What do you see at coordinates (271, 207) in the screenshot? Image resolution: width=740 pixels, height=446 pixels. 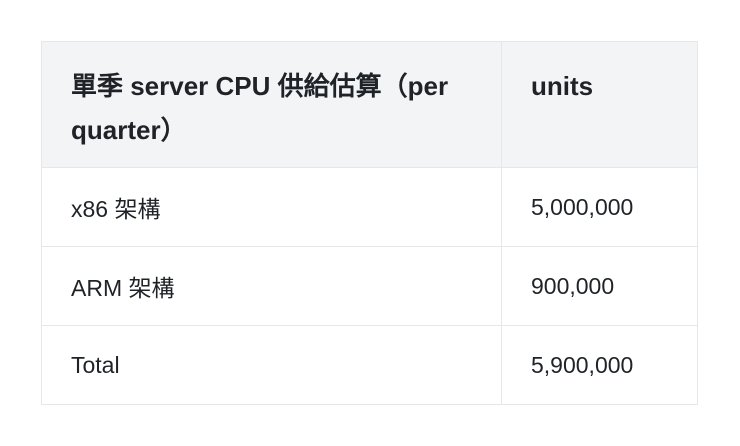 I see `row-label: x86 架構` at bounding box center [271, 207].